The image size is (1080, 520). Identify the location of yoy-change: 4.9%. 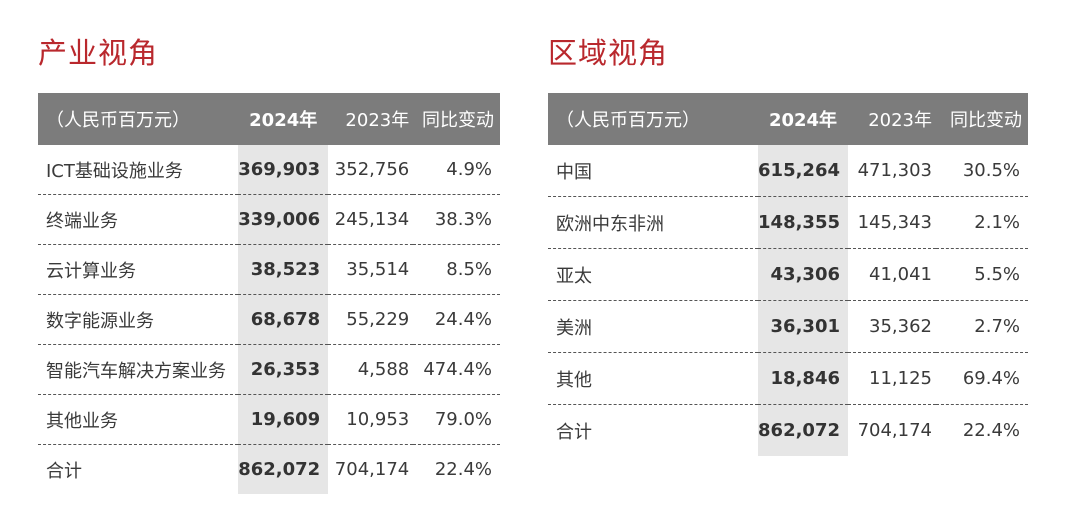
(456, 170).